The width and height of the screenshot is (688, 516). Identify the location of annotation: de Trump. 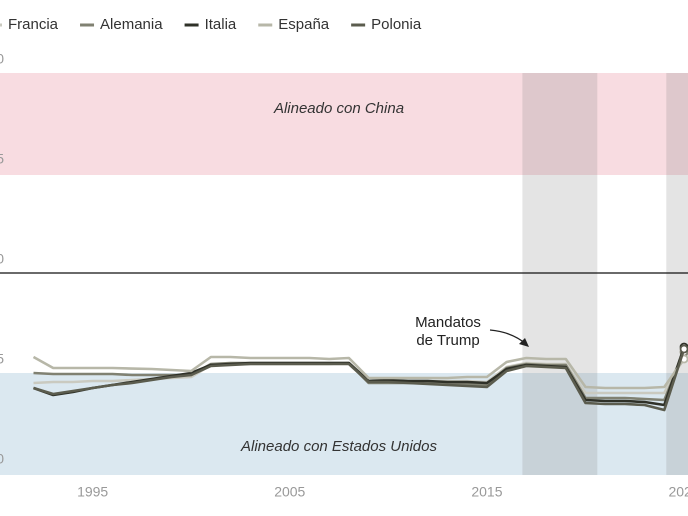
(447, 340).